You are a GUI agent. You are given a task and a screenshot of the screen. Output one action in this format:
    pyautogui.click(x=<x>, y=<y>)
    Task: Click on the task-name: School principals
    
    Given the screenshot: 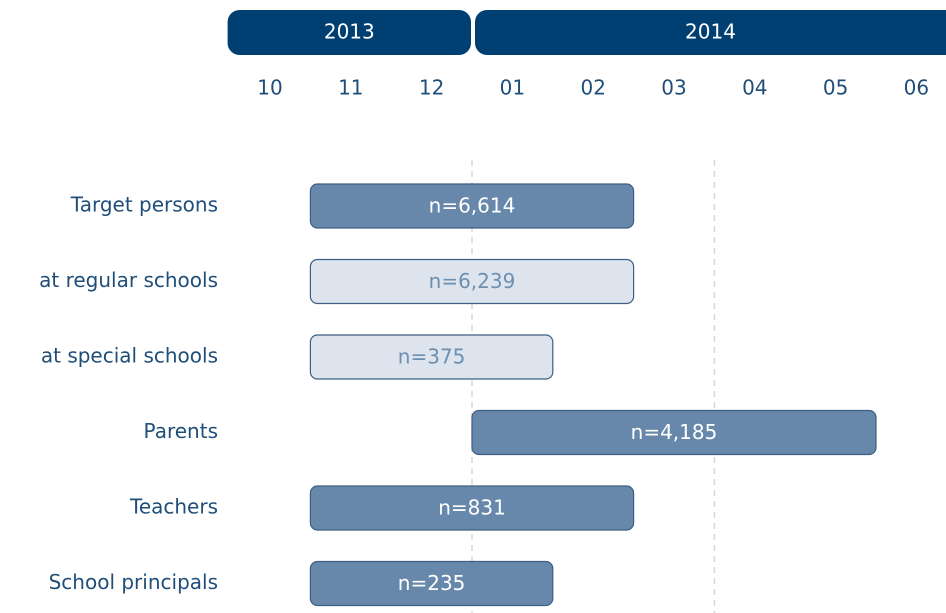 What is the action you would take?
    pyautogui.click(x=133, y=582)
    